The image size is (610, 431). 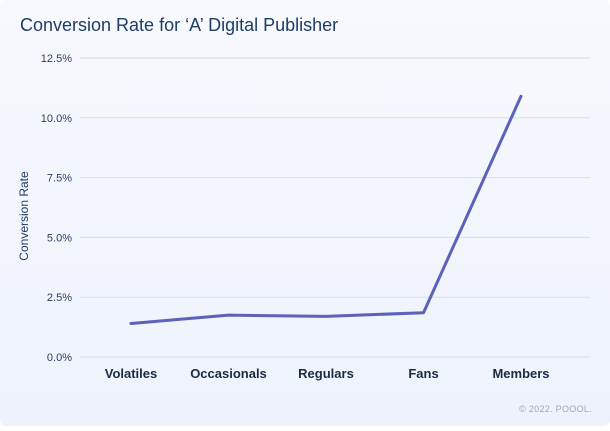 I want to click on y-tick-label: 2.5%, so click(x=59, y=298).